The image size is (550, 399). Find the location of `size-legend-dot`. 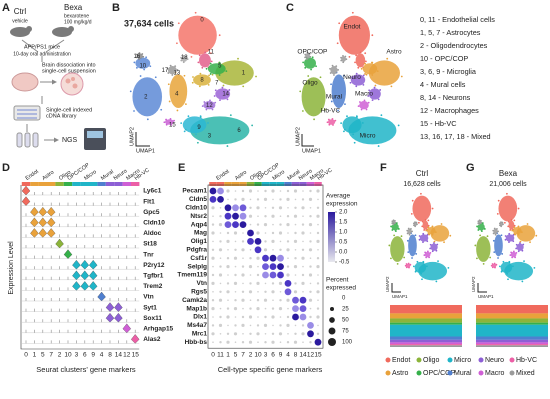

size-legend-dot is located at coordinates (332, 331).